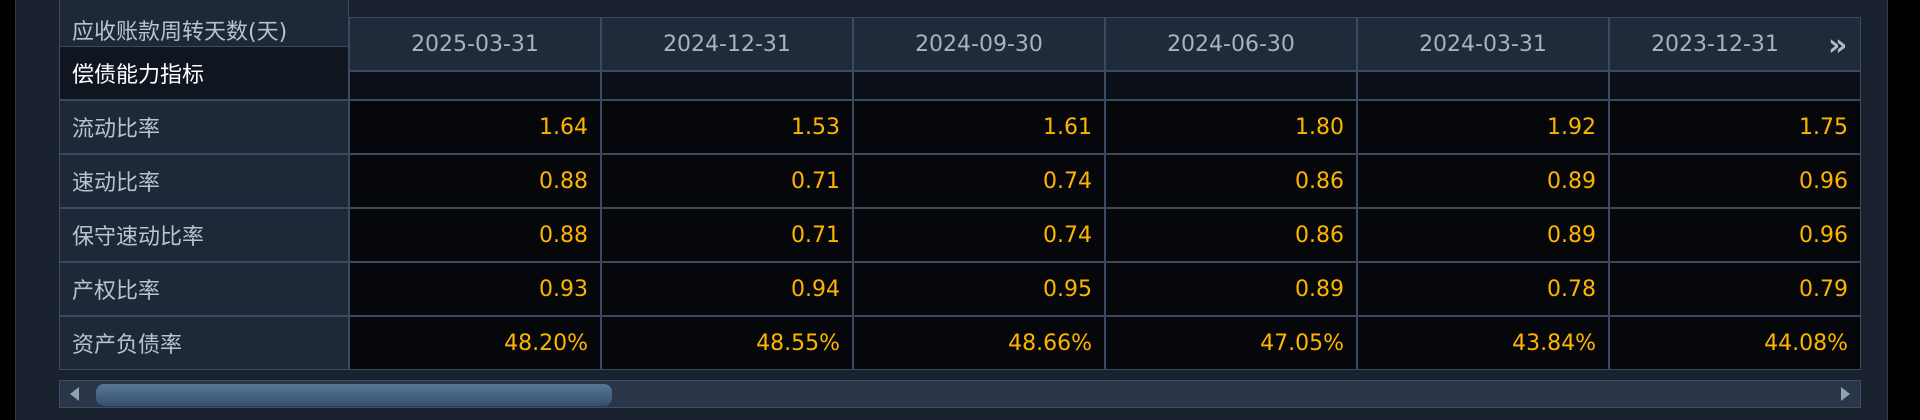 The image size is (1920, 420). I want to click on row-label: 速动比率, so click(204, 181).